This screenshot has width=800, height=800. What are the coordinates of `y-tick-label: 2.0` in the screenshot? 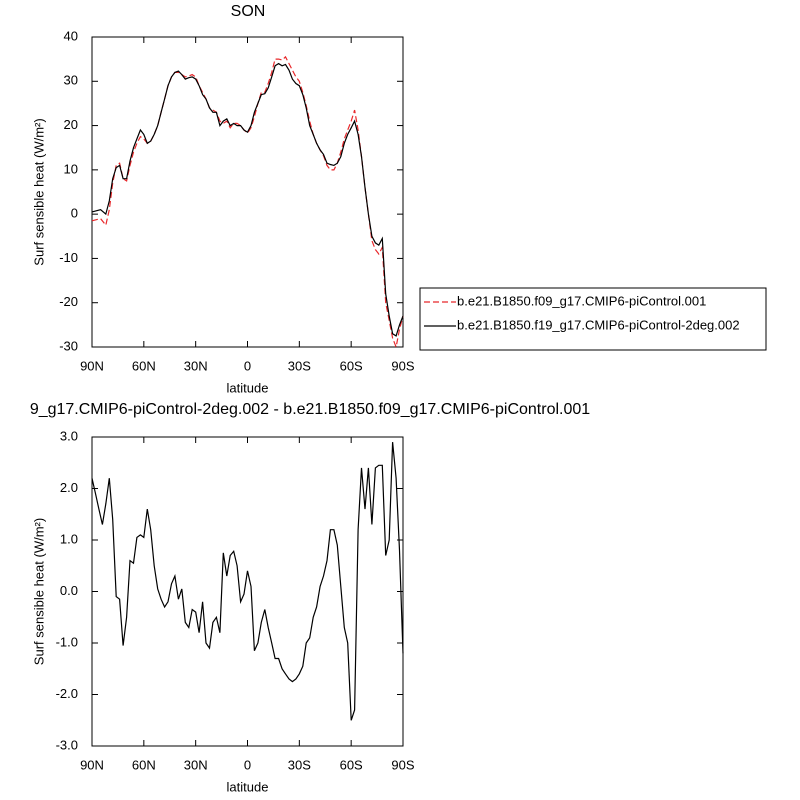 It's located at (69, 487).